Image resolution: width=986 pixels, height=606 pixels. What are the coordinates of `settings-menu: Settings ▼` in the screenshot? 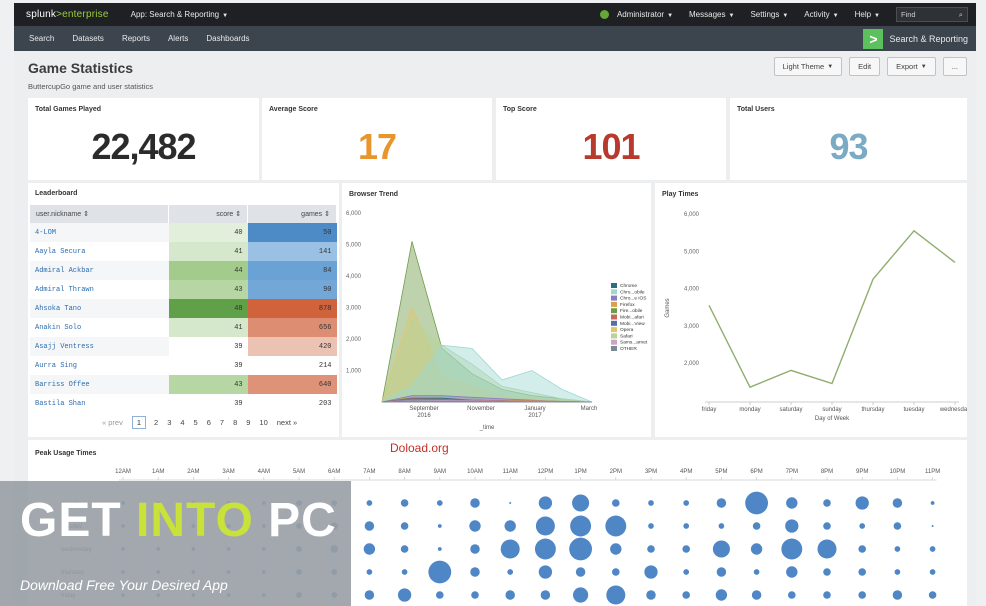 It's located at (769, 14).